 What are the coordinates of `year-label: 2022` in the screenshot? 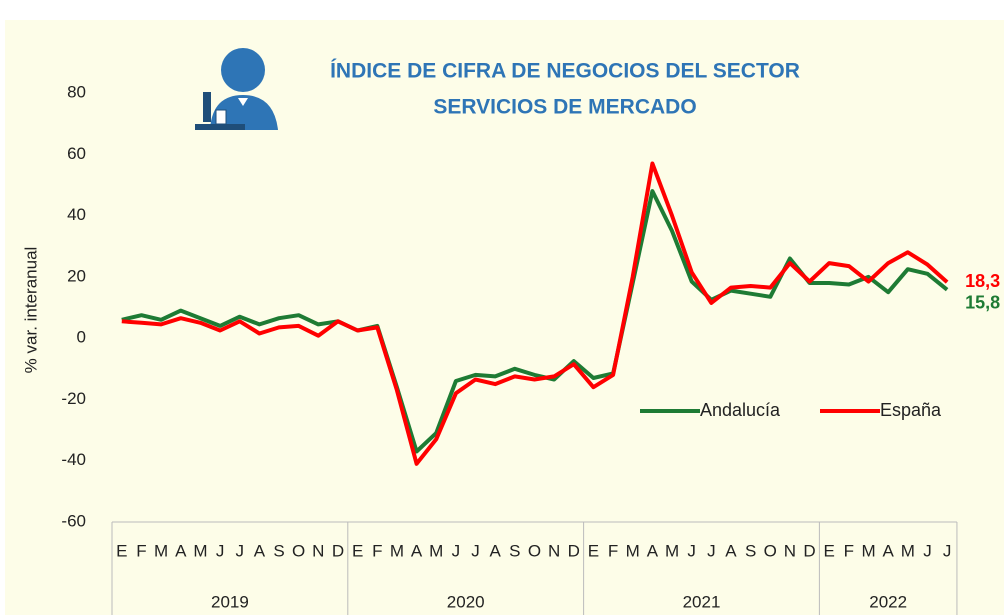 It's located at (888, 601).